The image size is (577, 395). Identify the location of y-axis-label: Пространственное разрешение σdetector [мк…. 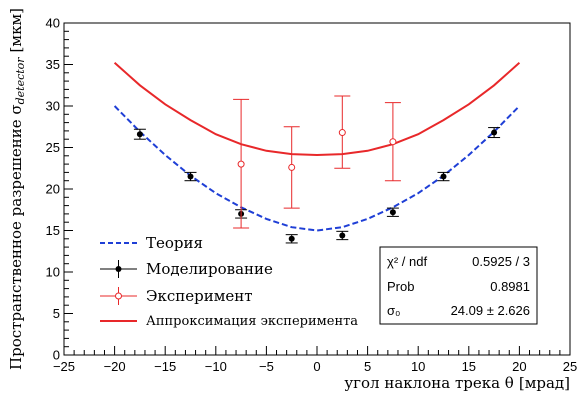
(17, 189).